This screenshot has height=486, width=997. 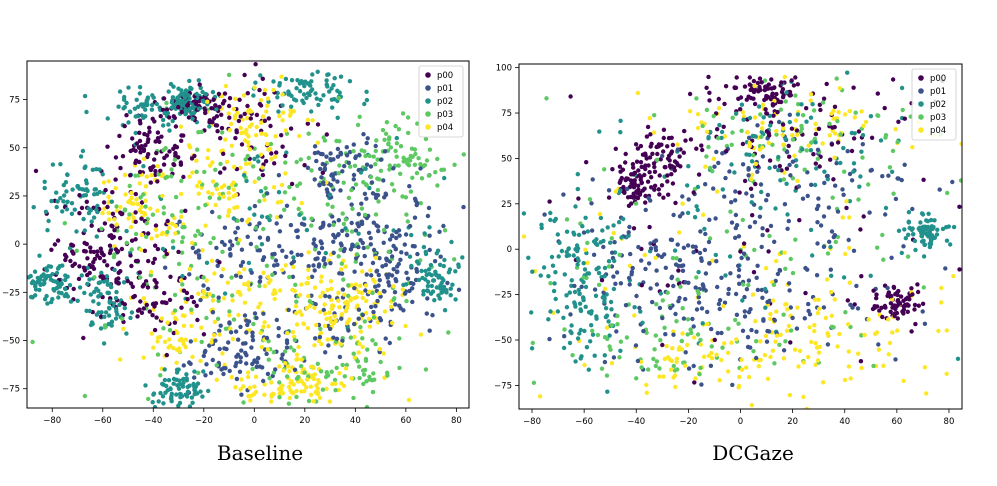 What do you see at coordinates (503, 341) in the screenshot?
I see `y-tick-label: −50` at bounding box center [503, 341].